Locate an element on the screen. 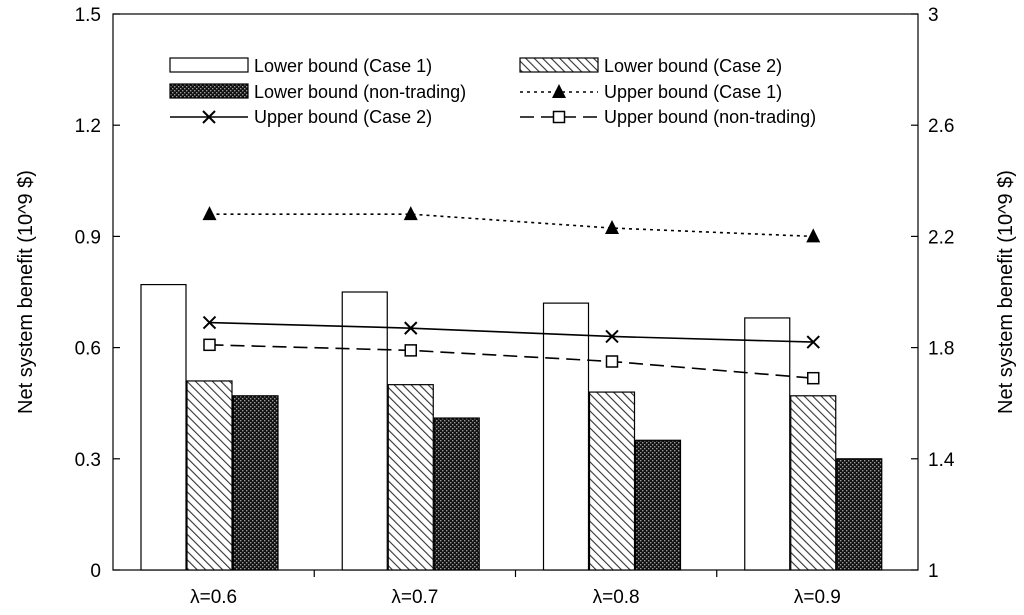 Image resolution: width=1024 pixels, height=615 pixels. y2-tick-label: 2.2 is located at coordinates (941, 237).